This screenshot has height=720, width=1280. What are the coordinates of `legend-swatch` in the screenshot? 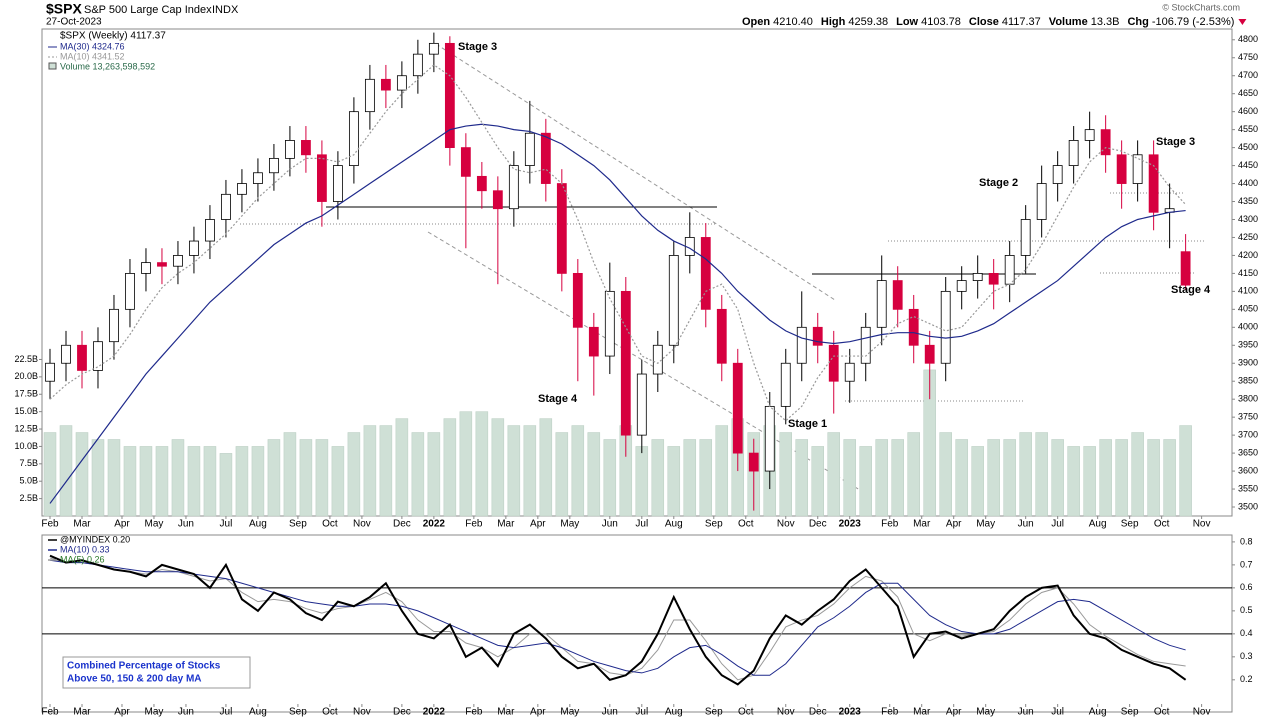 It's located at (52, 66).